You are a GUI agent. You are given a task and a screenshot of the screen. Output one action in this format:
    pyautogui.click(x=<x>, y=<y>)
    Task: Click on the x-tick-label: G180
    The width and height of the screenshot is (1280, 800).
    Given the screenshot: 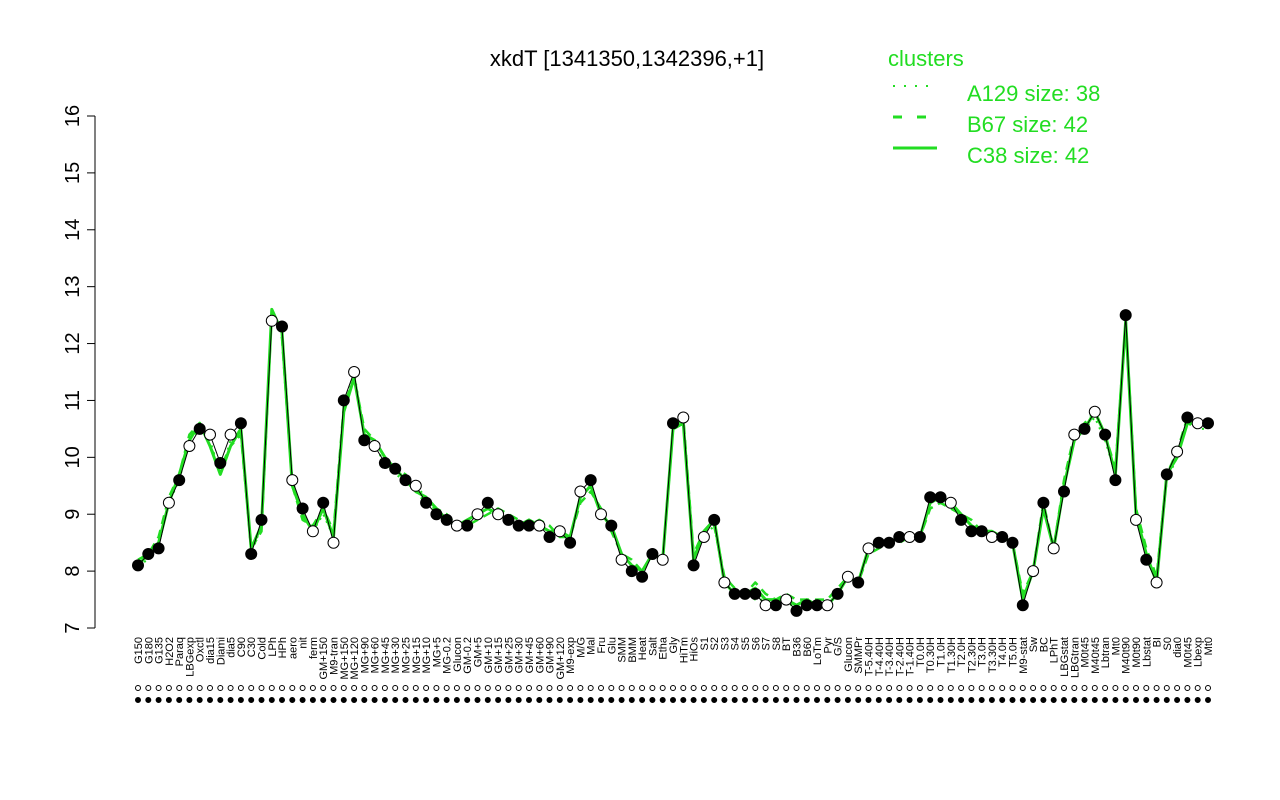 What is the action you would take?
    pyautogui.click(x=149, y=650)
    